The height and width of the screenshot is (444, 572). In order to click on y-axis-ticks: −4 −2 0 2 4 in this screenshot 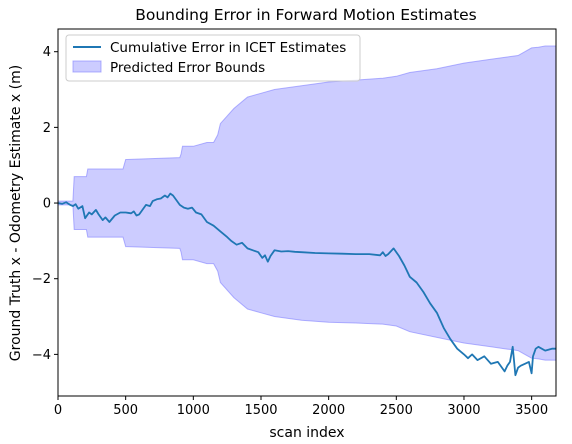, I will do `click(45, 204)`.